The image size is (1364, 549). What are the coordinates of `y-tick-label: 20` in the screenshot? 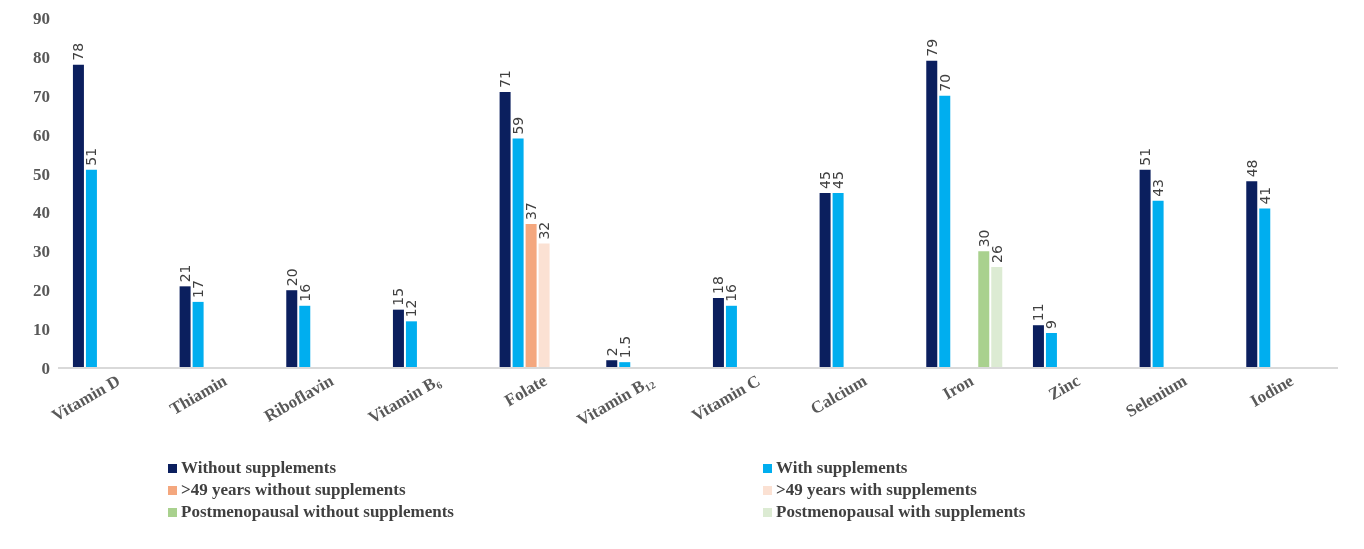 It's located at (41, 291).